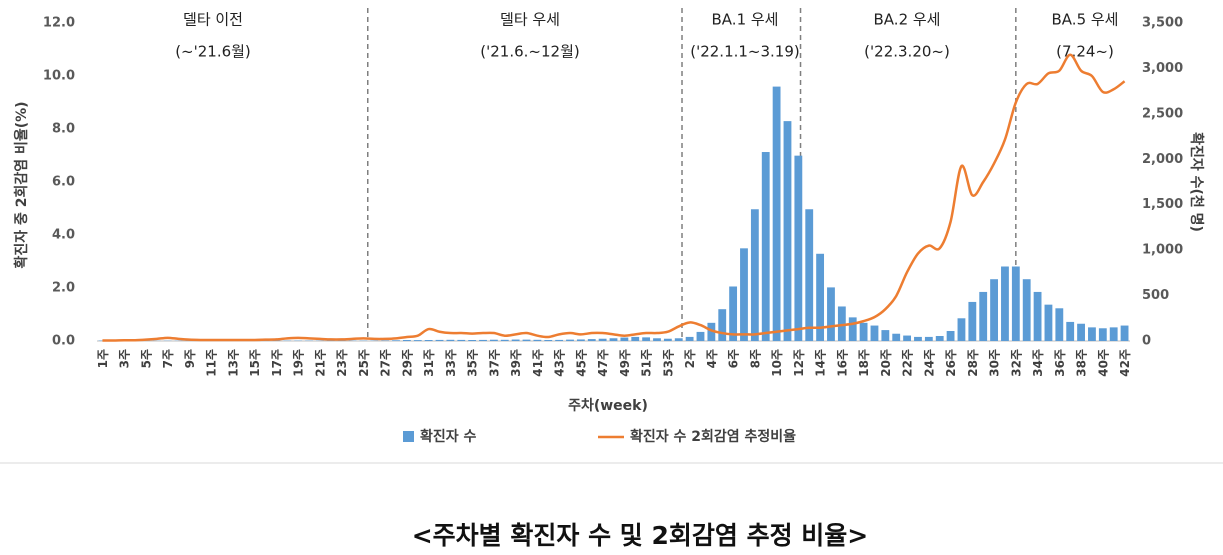 This screenshot has height=555, width=1223. What do you see at coordinates (1162, 159) in the screenshot?
I see `y2-tick-label: 2,000` at bounding box center [1162, 159].